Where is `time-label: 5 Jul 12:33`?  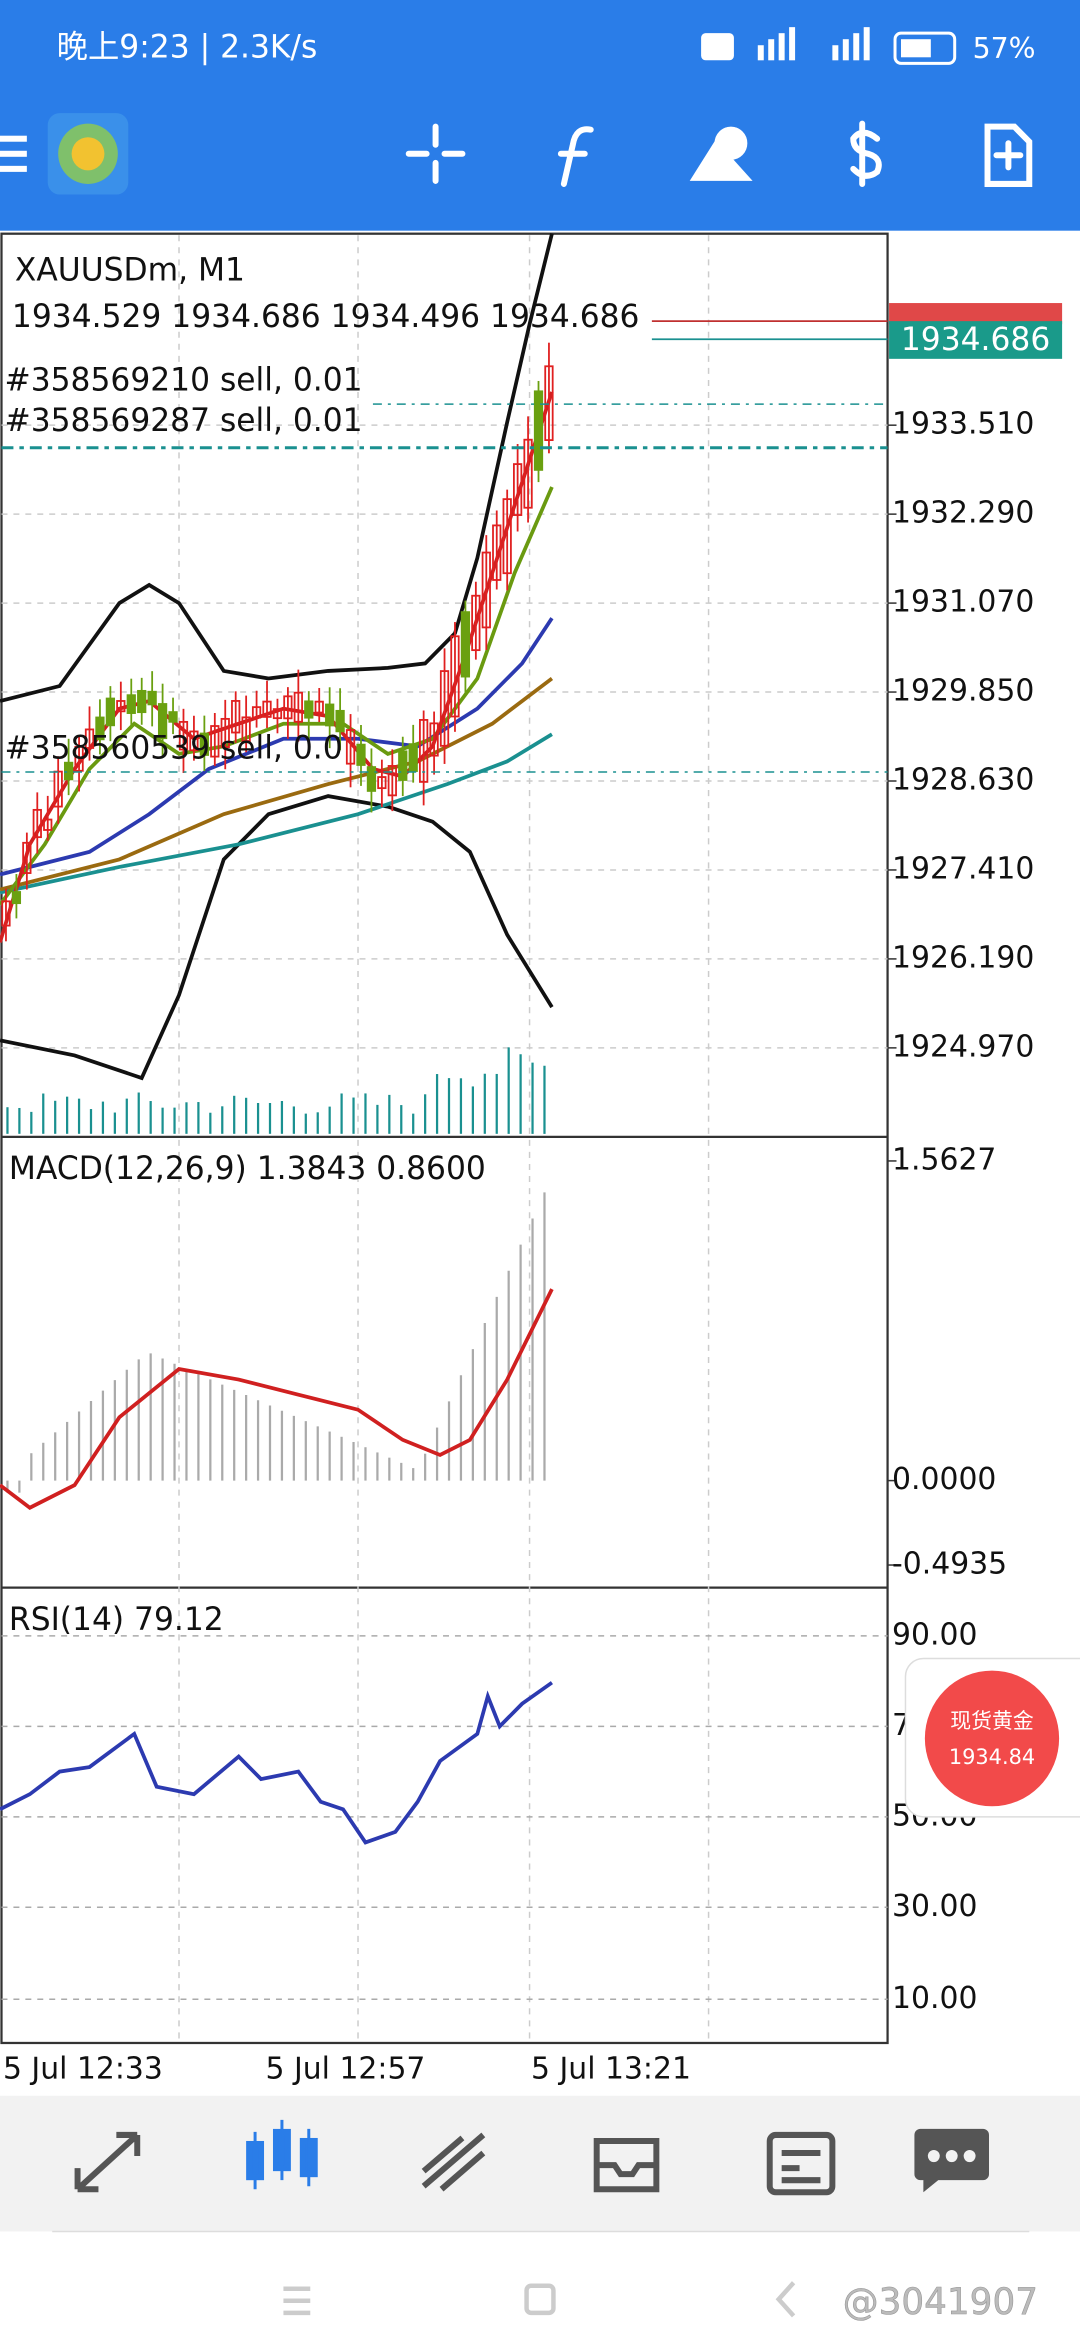 time-label: 5 Jul 12:33 is located at coordinates (83, 2069).